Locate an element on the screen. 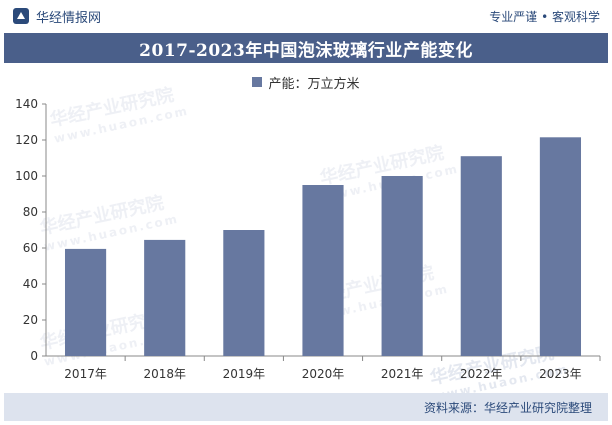 This screenshot has width=612, height=425. top-bar: 华经情报网 专业严谨 • 客观科学 is located at coordinates (306, 16).